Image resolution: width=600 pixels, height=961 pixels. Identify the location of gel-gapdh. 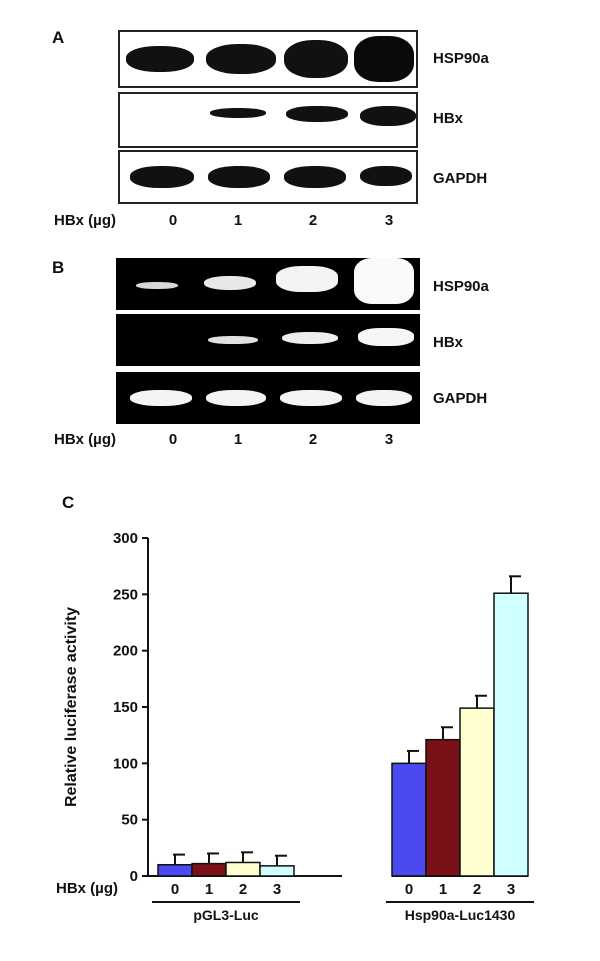
(268, 398).